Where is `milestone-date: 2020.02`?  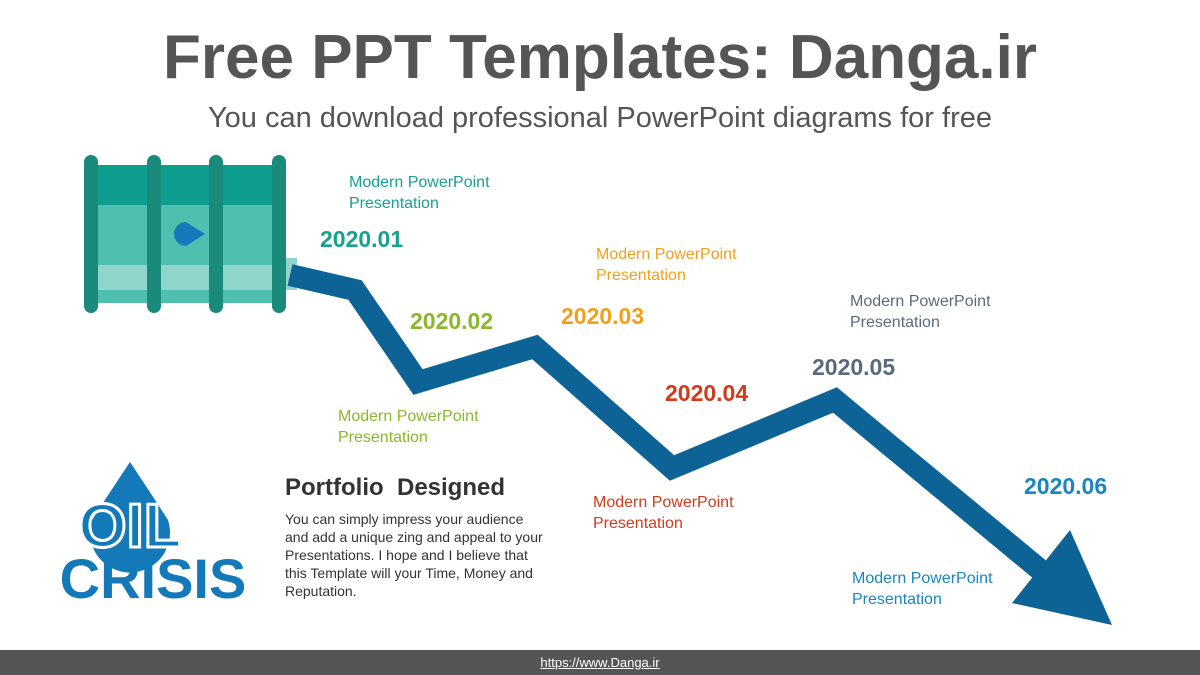
milestone-date: 2020.02 is located at coordinates (452, 321).